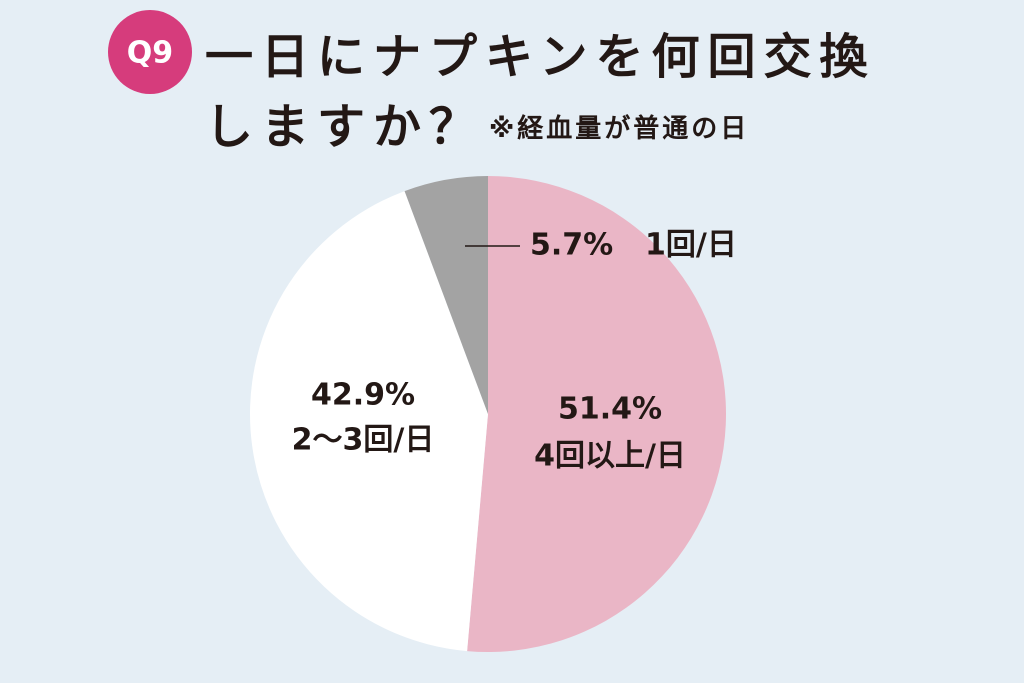 The height and width of the screenshot is (683, 1024). What do you see at coordinates (610, 456) in the screenshot?
I see `category-label: 4回以上/日` at bounding box center [610, 456].